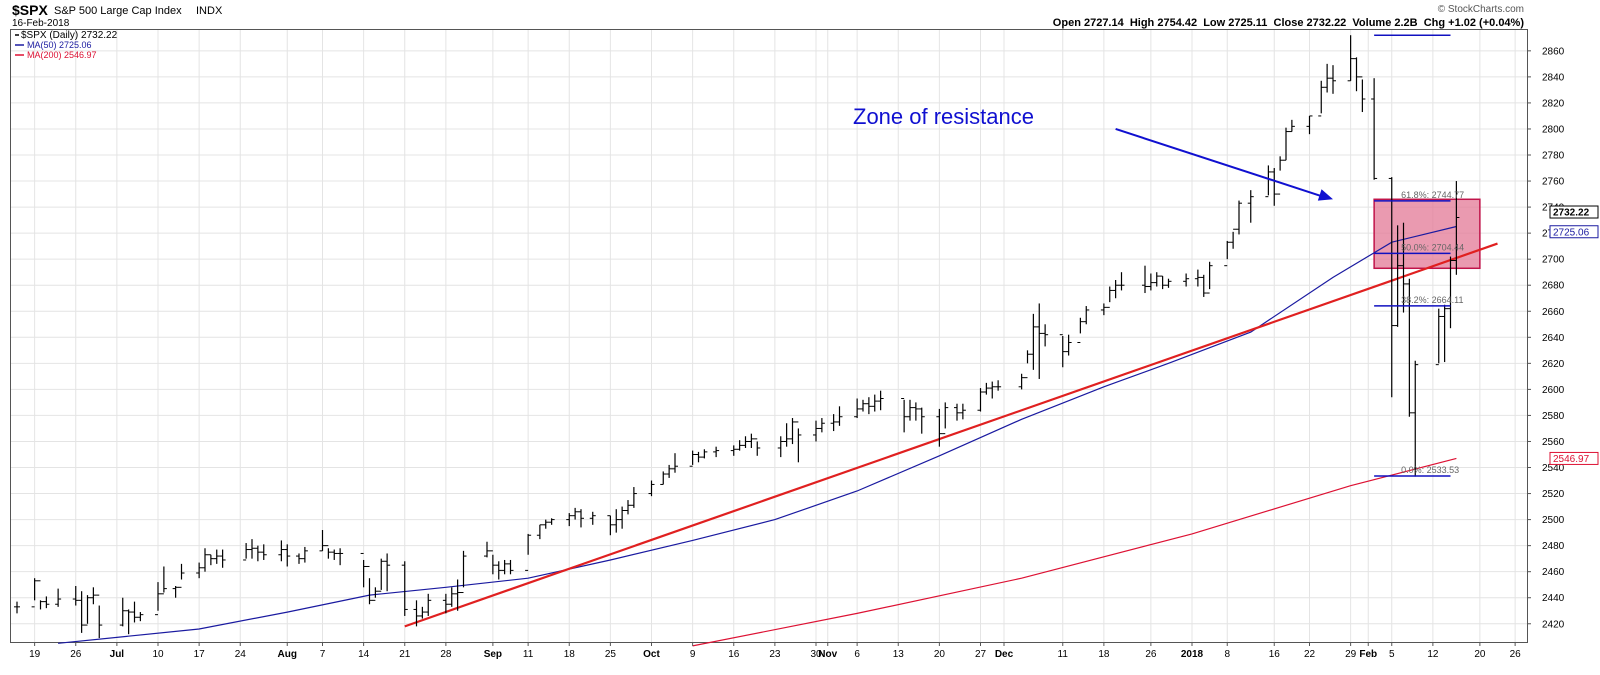  What do you see at coordinates (1433, 654) in the screenshot?
I see `x-tick-label: 12` at bounding box center [1433, 654].